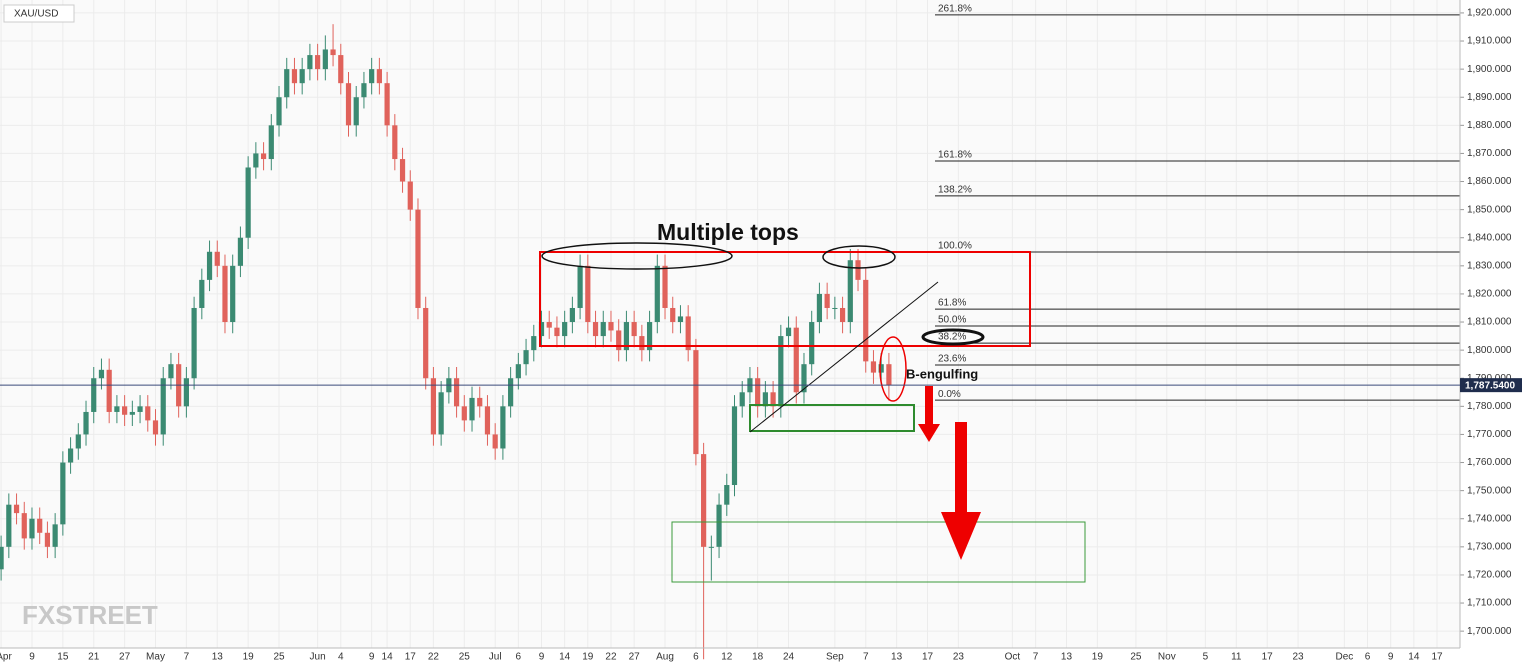 Image resolution: width=1536 pixels, height=669 pixels. Describe the element at coordinates (1489, 406) in the screenshot. I see `y-tick-label: 1,780.000` at that location.